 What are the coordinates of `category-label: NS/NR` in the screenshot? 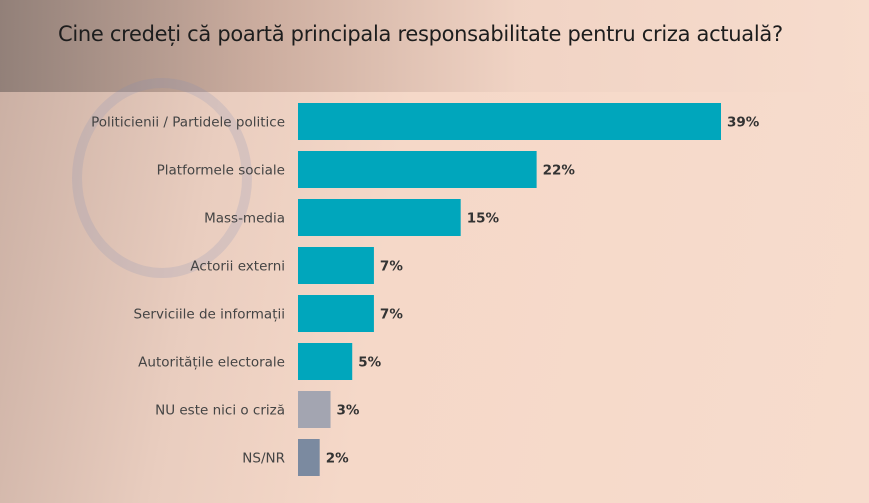 It's located at (263, 459).